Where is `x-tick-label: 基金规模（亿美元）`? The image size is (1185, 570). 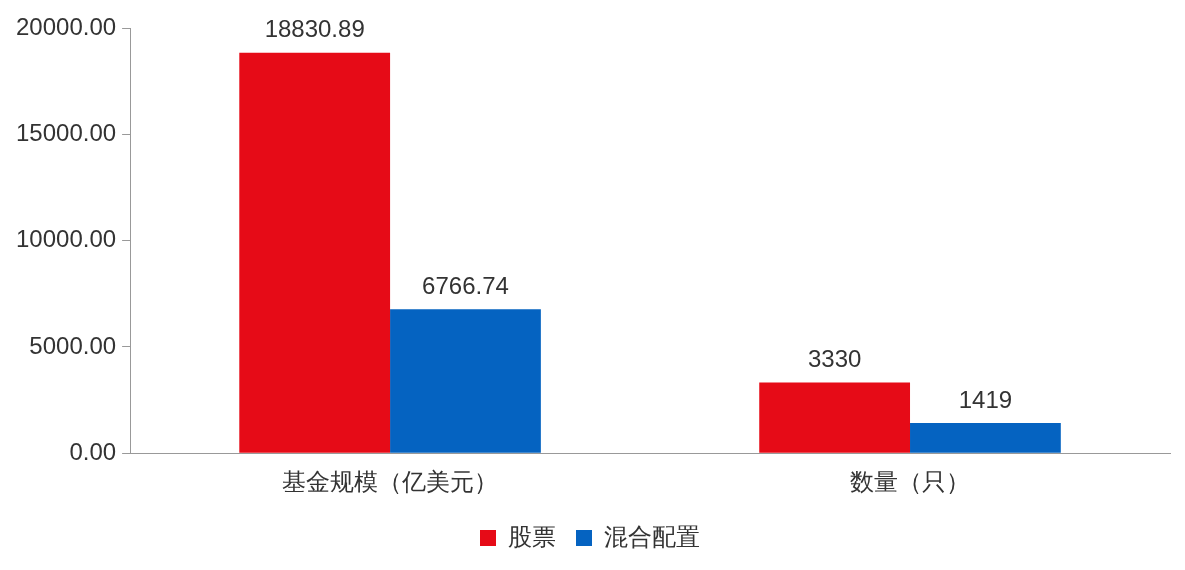 x-tick-label: 基金规模（亿美元） is located at coordinates (390, 482).